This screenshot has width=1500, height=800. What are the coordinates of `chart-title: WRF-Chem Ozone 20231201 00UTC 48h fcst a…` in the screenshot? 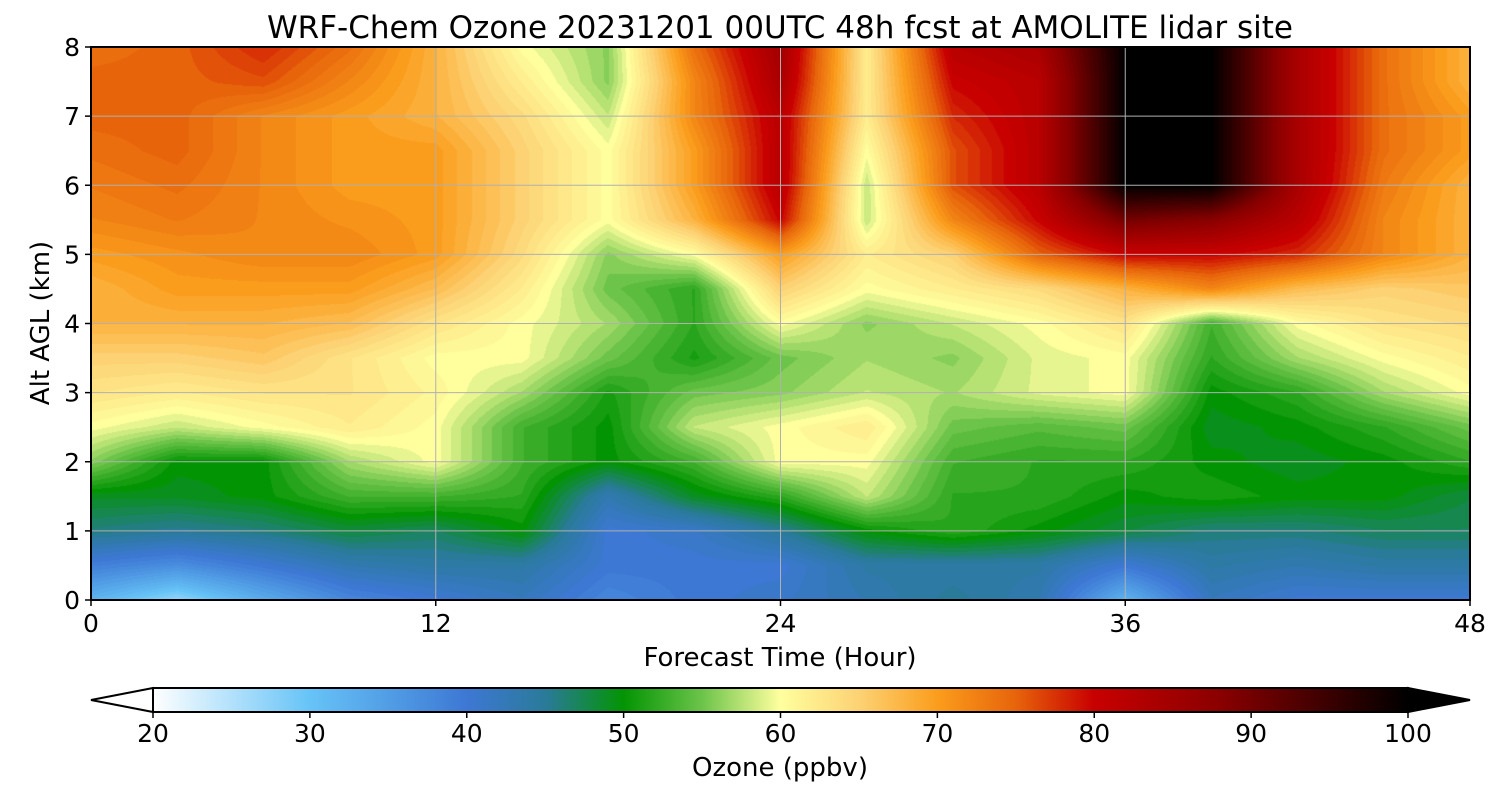 It's located at (780, 28).